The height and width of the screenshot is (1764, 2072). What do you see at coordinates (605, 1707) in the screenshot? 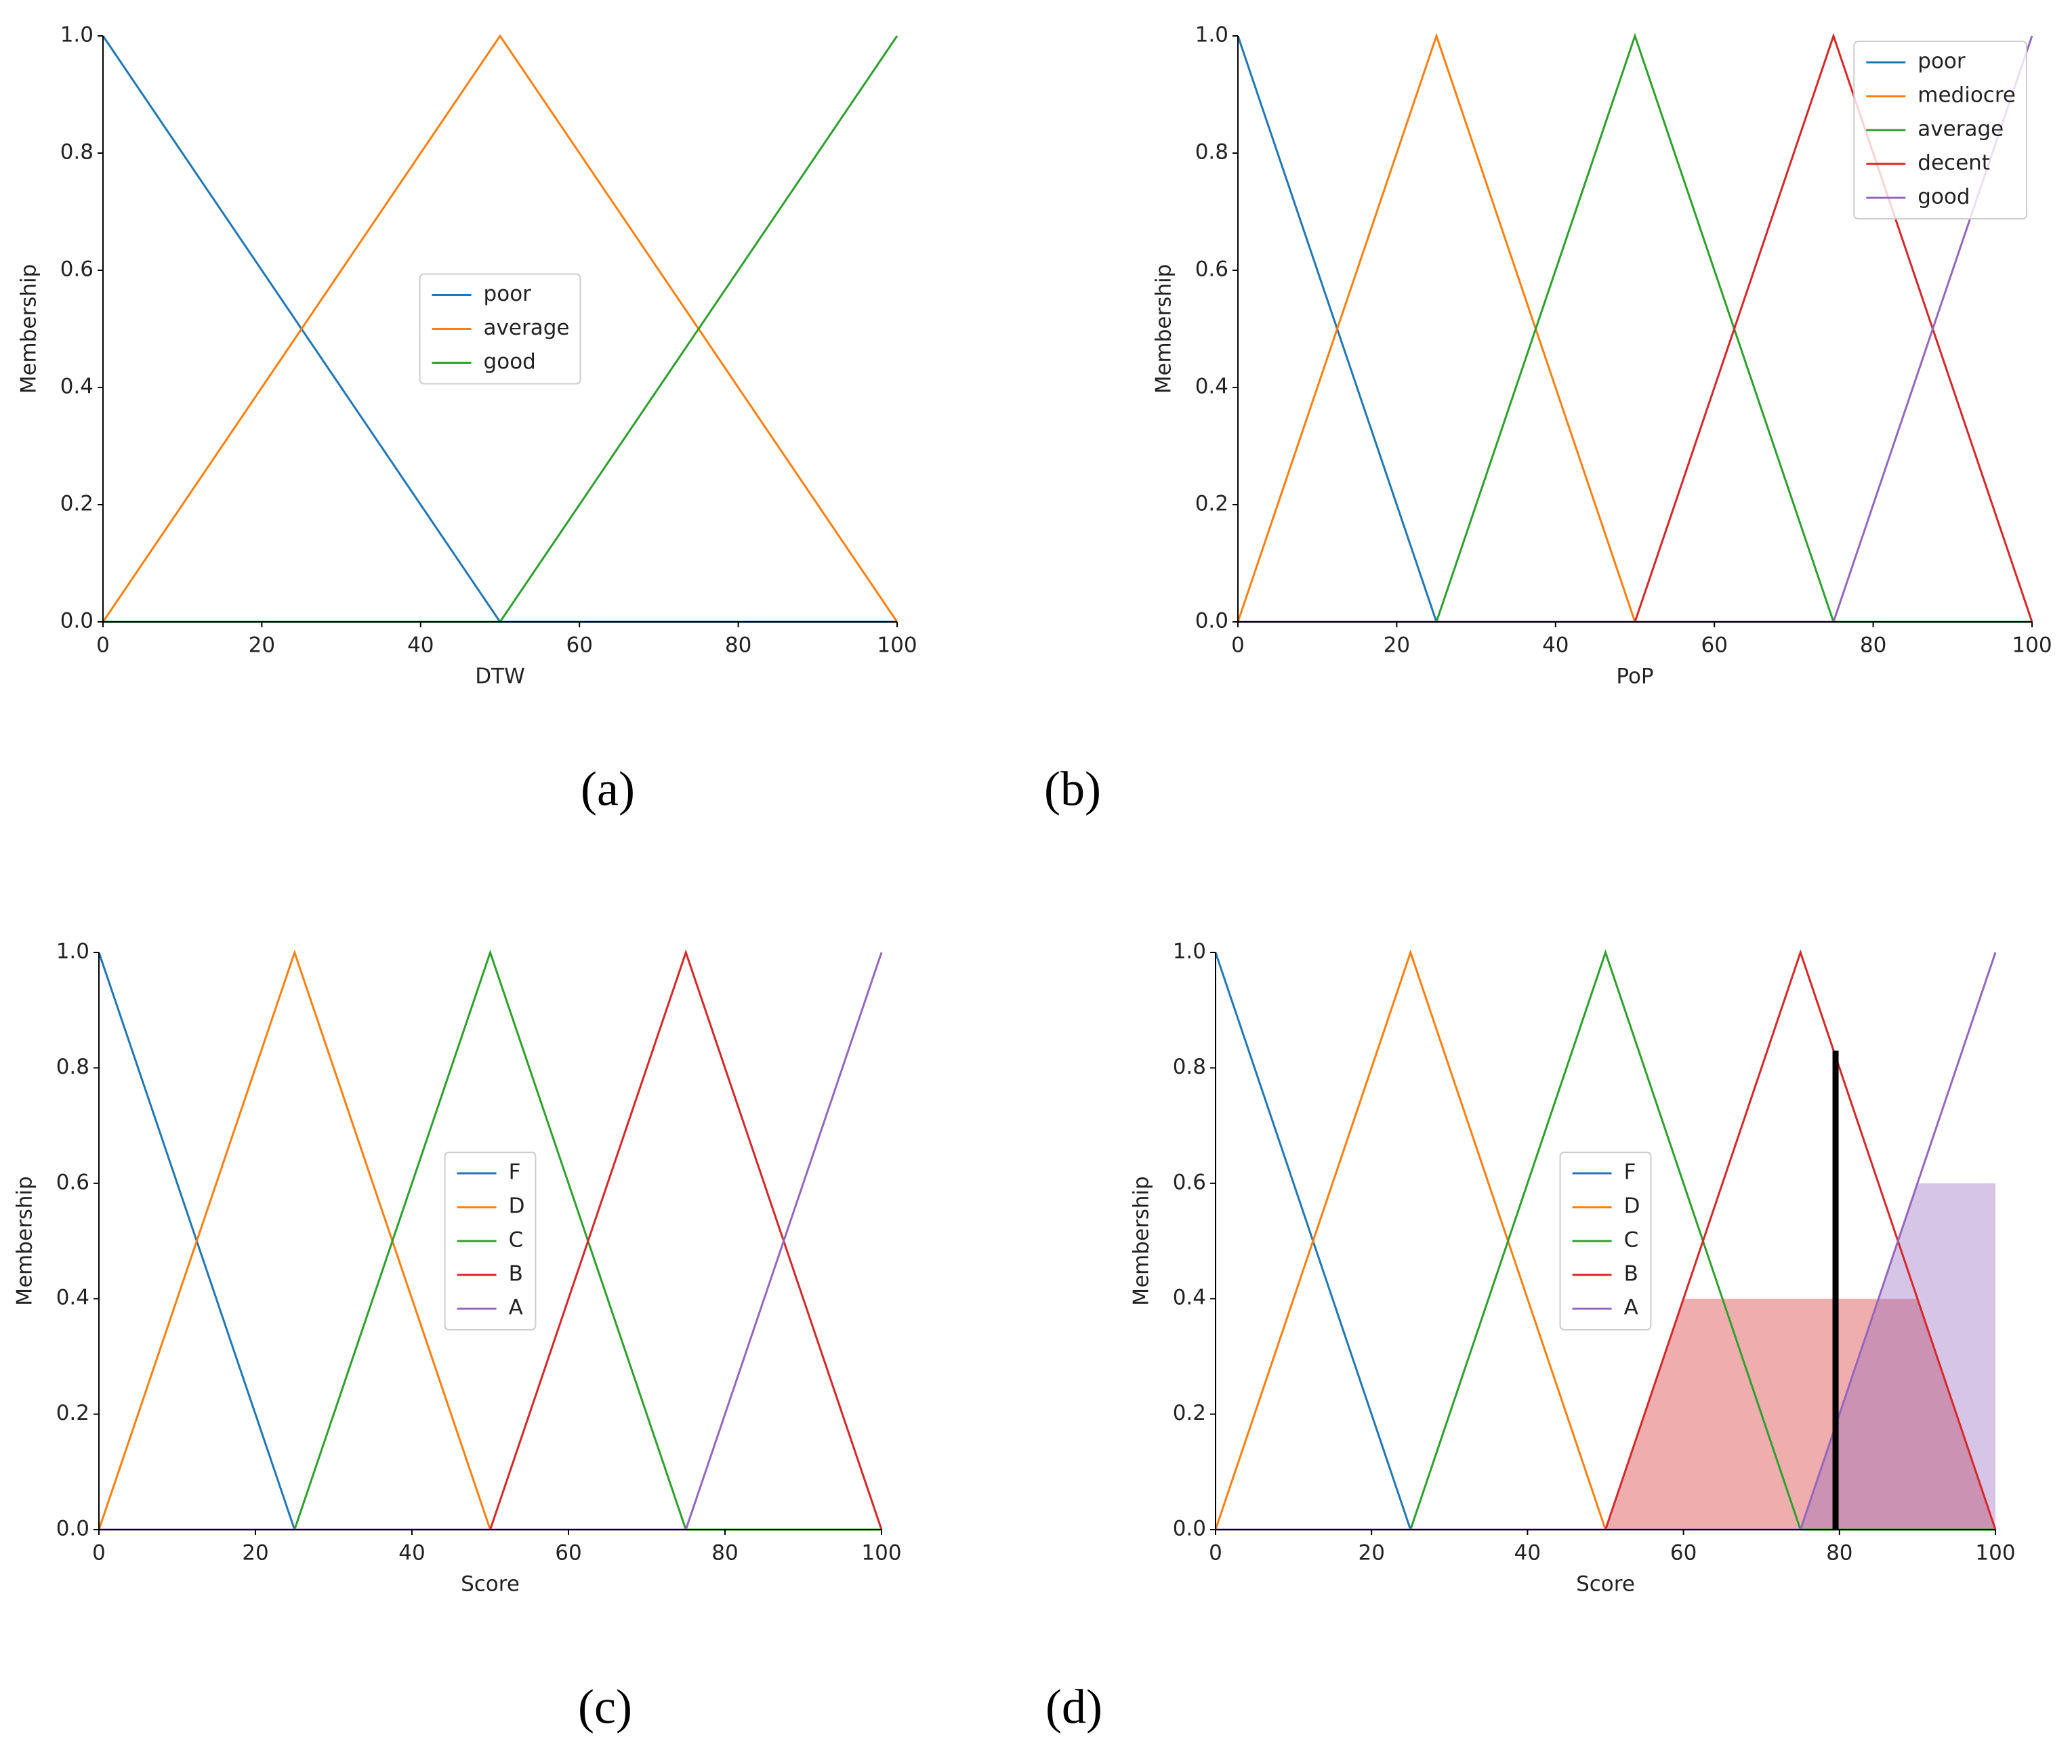
I see `caption: (c)` at bounding box center [605, 1707].